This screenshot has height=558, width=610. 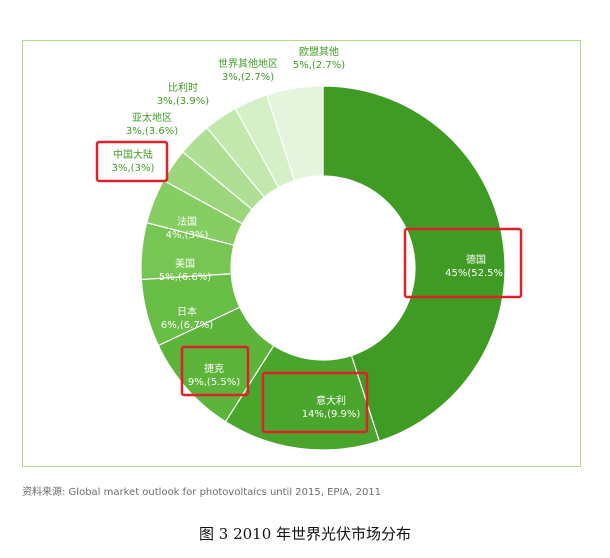 What do you see at coordinates (248, 77) in the screenshot?
I see `slice-value-label: 3%,(2.7%)` at bounding box center [248, 77].